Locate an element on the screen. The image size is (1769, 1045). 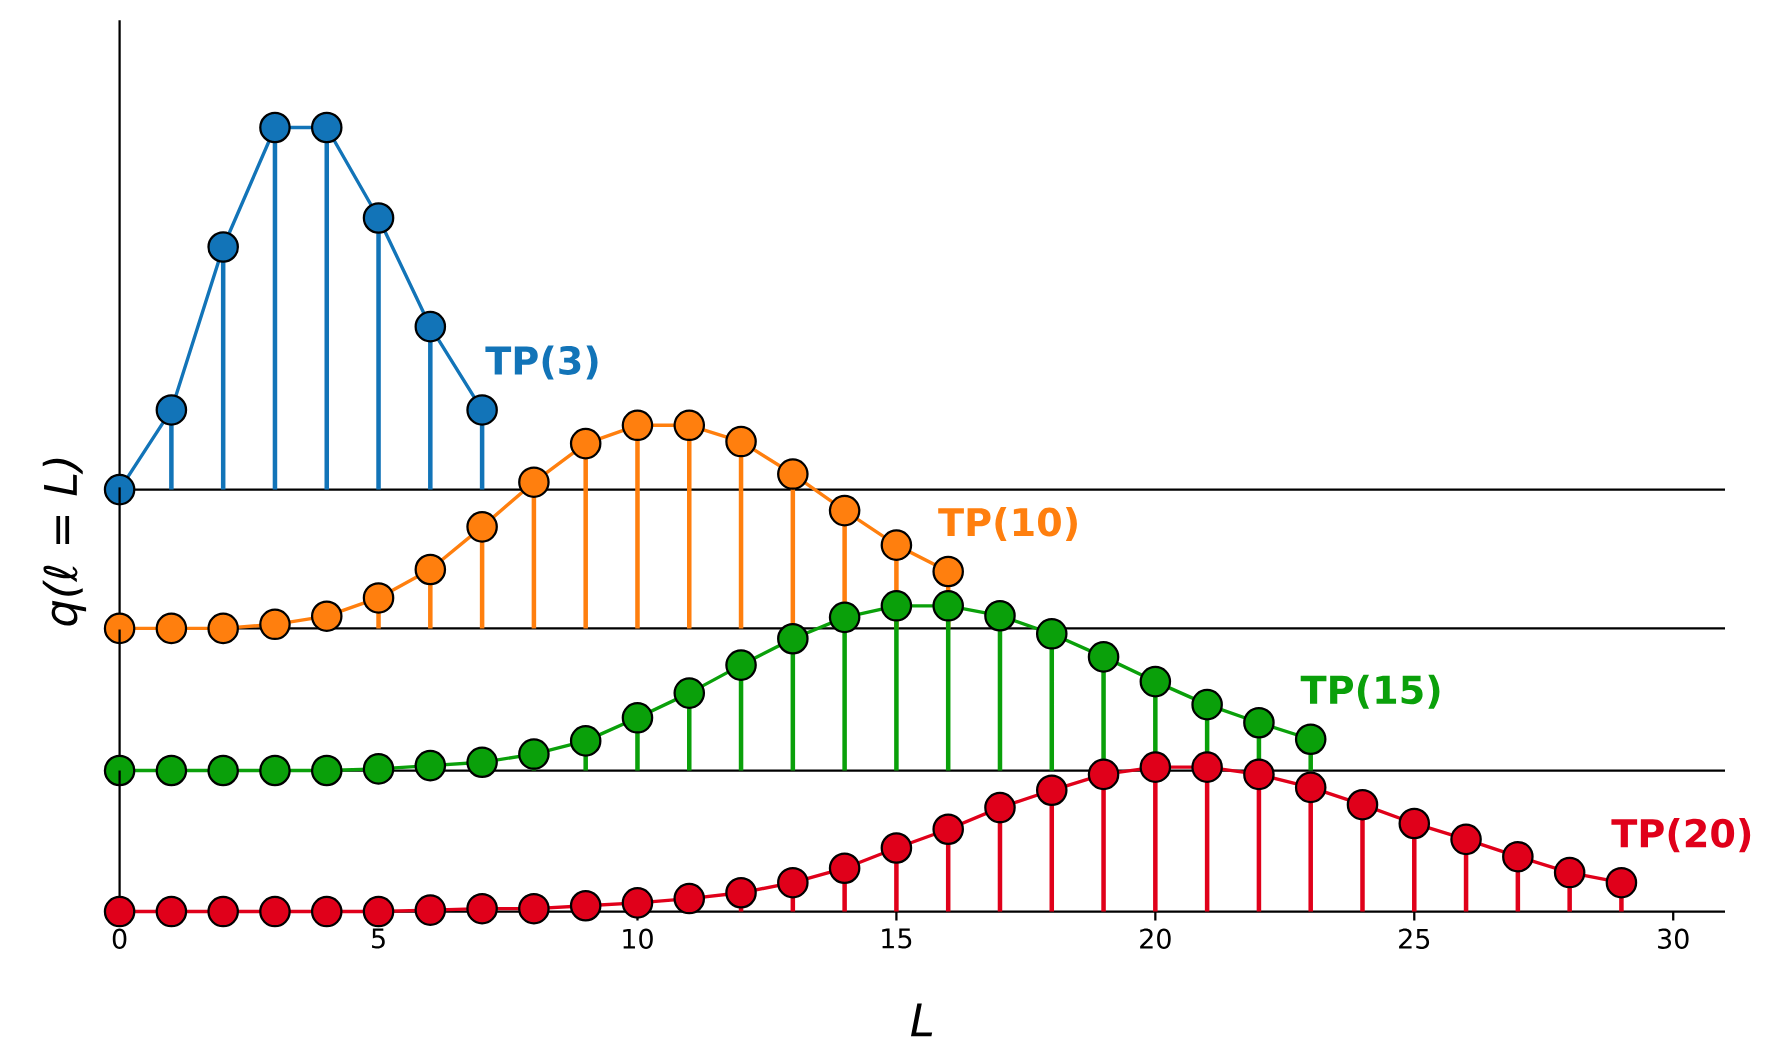
x-axis-title: L is located at coordinates (921, 1020).